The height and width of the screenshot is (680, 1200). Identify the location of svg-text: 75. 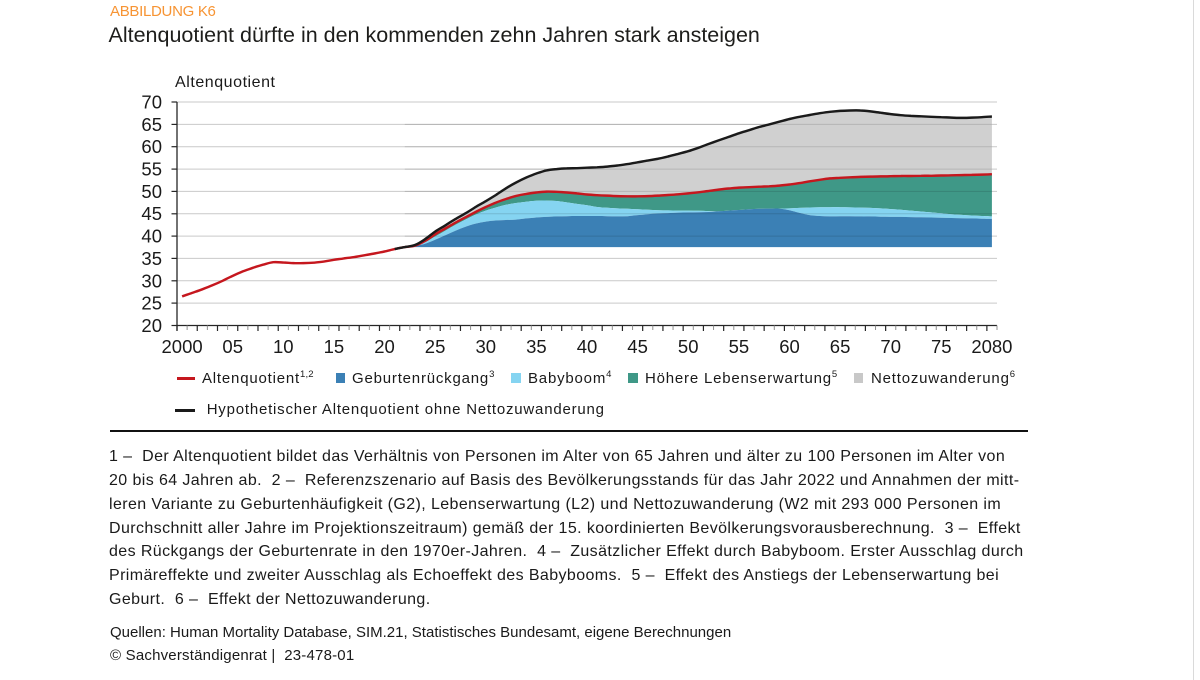
(941, 346).